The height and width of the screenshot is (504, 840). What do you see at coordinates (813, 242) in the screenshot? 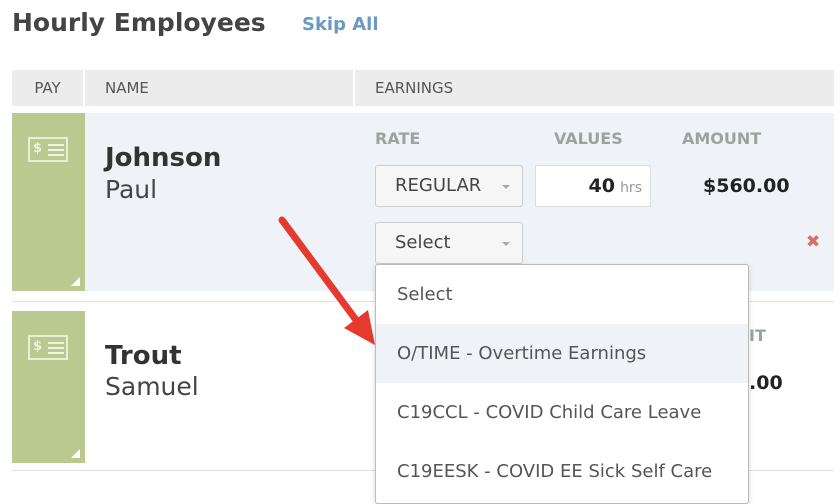
I see `remove-icon: ✖` at bounding box center [813, 242].